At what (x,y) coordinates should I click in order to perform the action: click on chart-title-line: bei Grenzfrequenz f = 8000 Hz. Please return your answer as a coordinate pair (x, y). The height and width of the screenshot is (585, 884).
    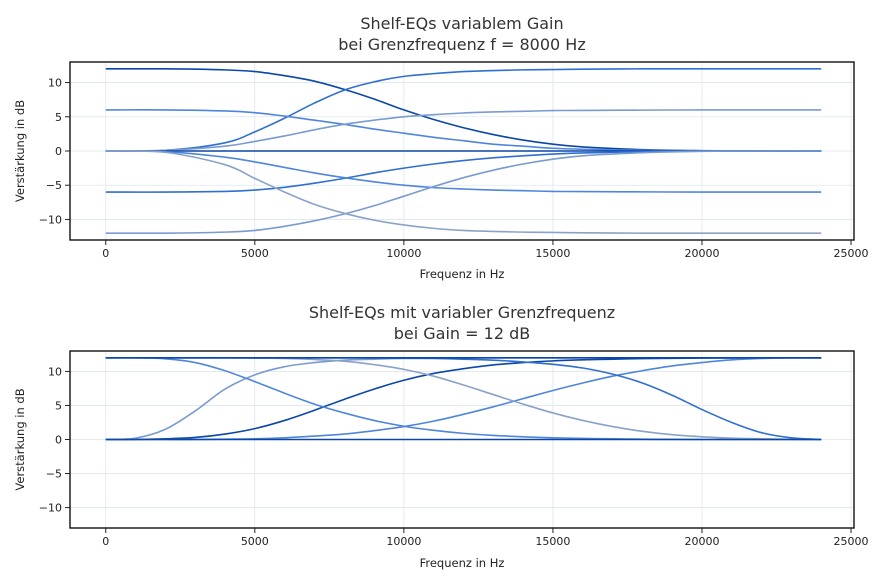
    Looking at the image, I should click on (461, 44).